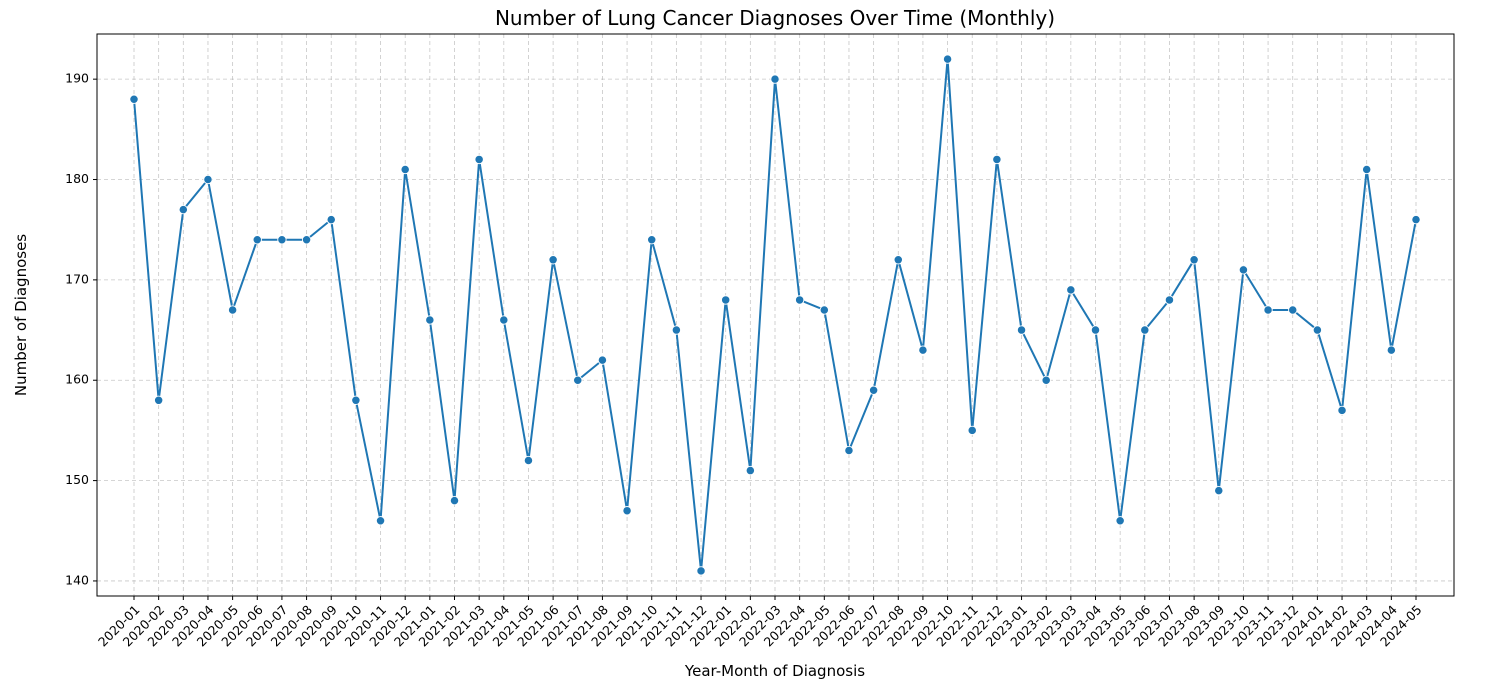 The image size is (1490, 694). What do you see at coordinates (77, 379) in the screenshot?
I see `y-tick-label: 160` at bounding box center [77, 379].